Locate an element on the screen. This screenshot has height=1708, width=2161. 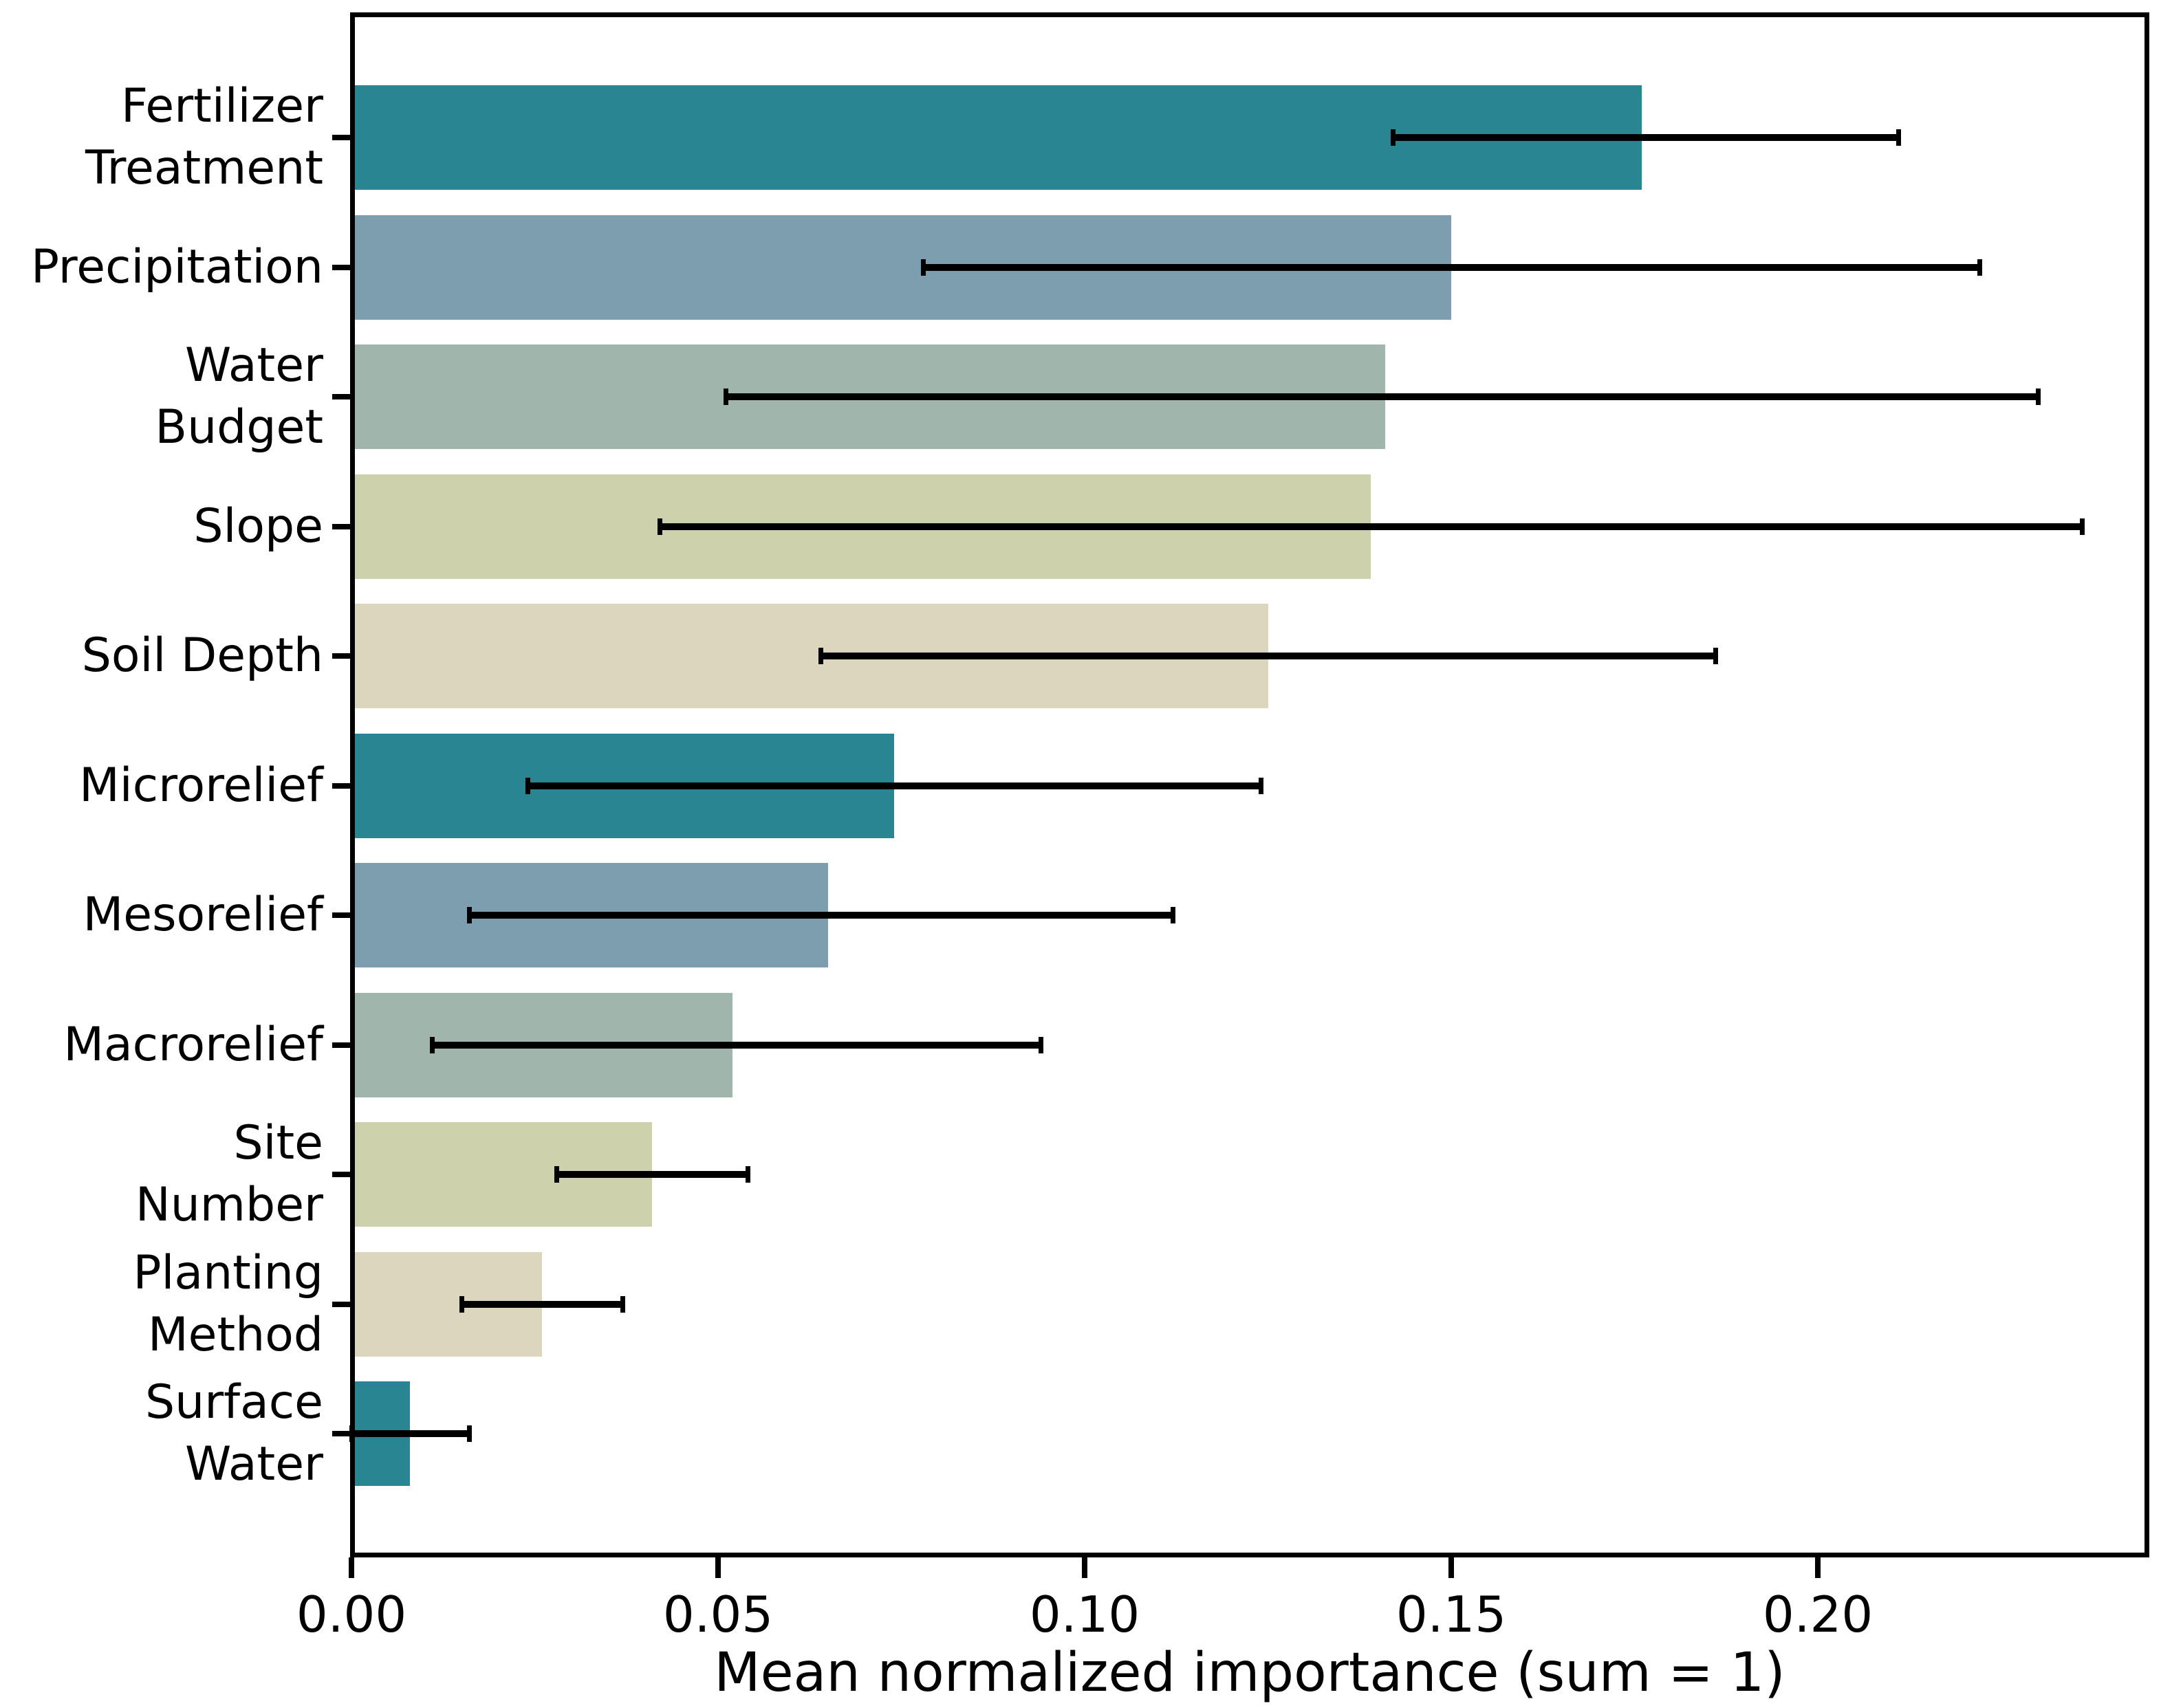
error-cap-high-mesorelief is located at coordinates (1172, 915).